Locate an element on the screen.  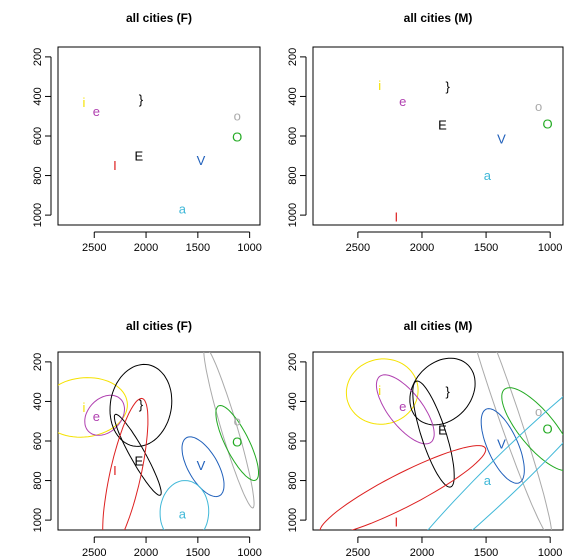
ellipse-i is located at coordinates (382, 391).